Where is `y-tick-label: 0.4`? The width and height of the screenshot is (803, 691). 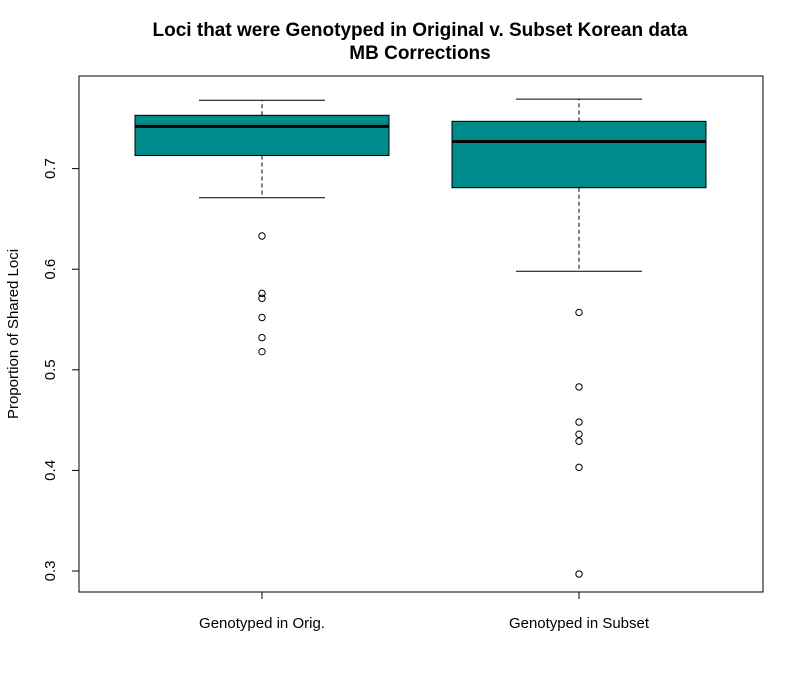
y-tick-label: 0.4 is located at coordinates (50, 470).